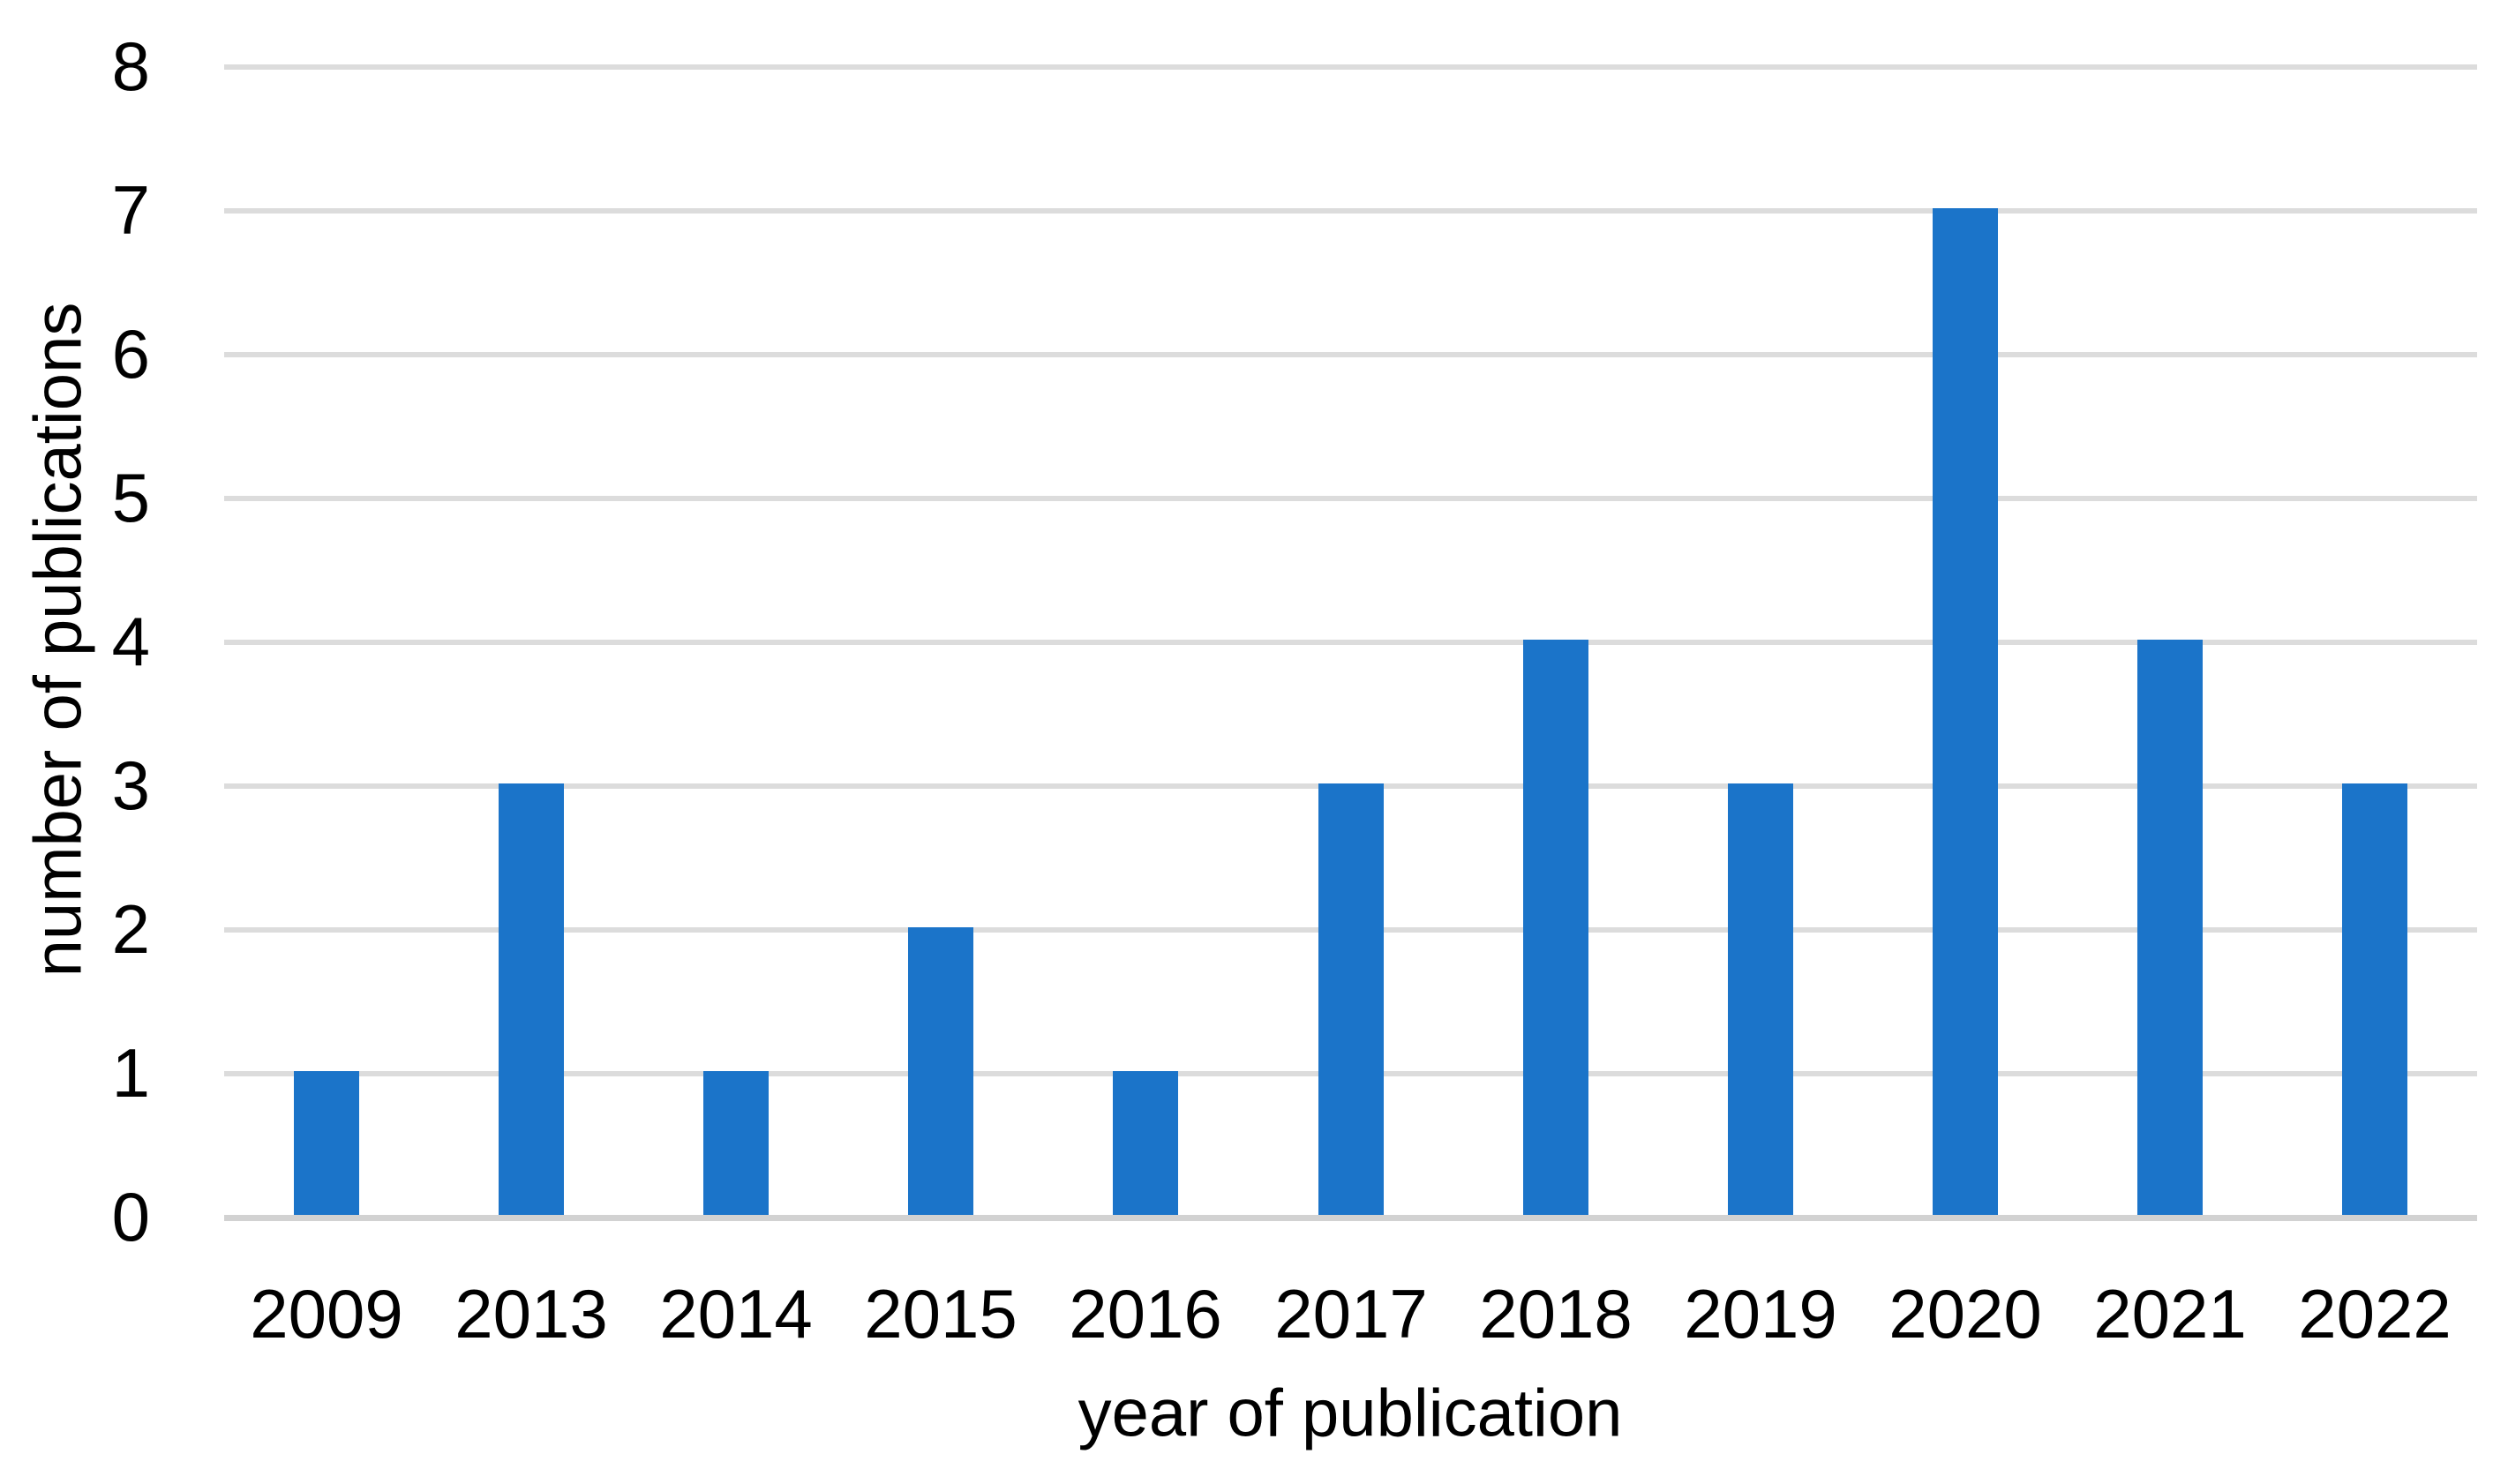  I want to click on gridline-y5, so click(1350, 498).